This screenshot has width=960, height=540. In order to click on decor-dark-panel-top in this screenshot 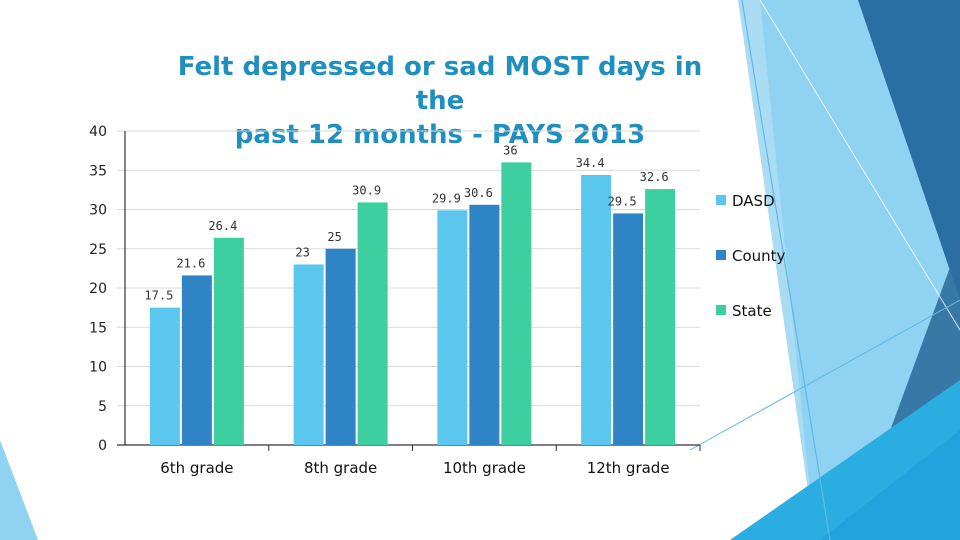, I will do `click(909, 150)`.